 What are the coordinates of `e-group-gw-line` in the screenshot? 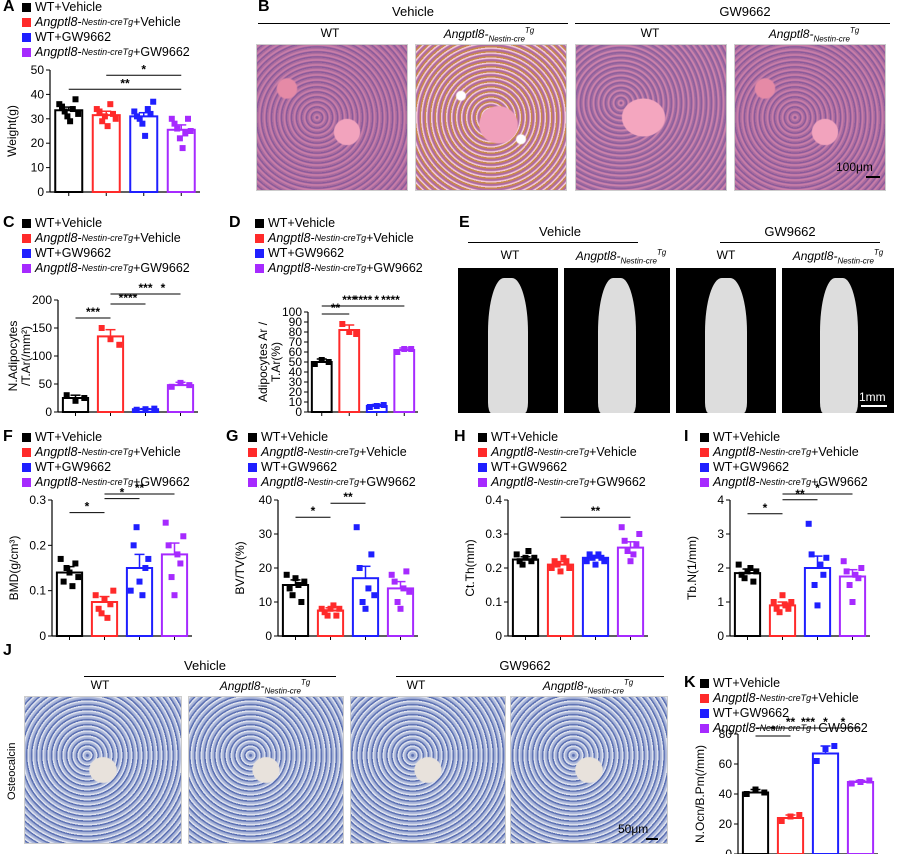 It's located at (800, 242).